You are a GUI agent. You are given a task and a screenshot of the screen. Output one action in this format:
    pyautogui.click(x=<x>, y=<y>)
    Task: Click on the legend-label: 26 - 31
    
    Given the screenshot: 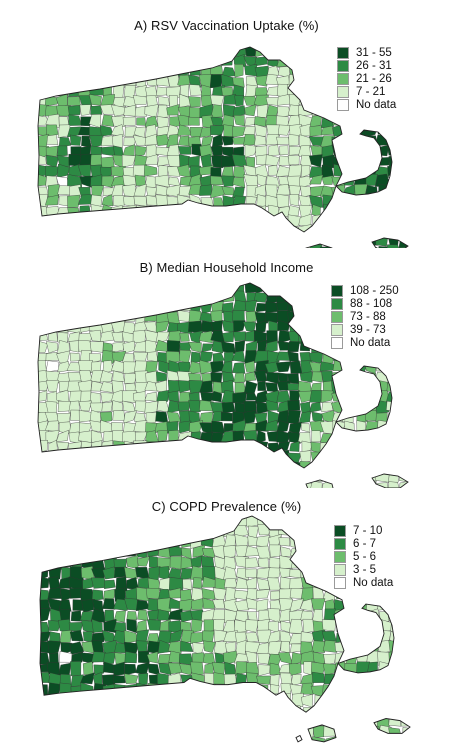 What is the action you would take?
    pyautogui.click(x=374, y=66)
    